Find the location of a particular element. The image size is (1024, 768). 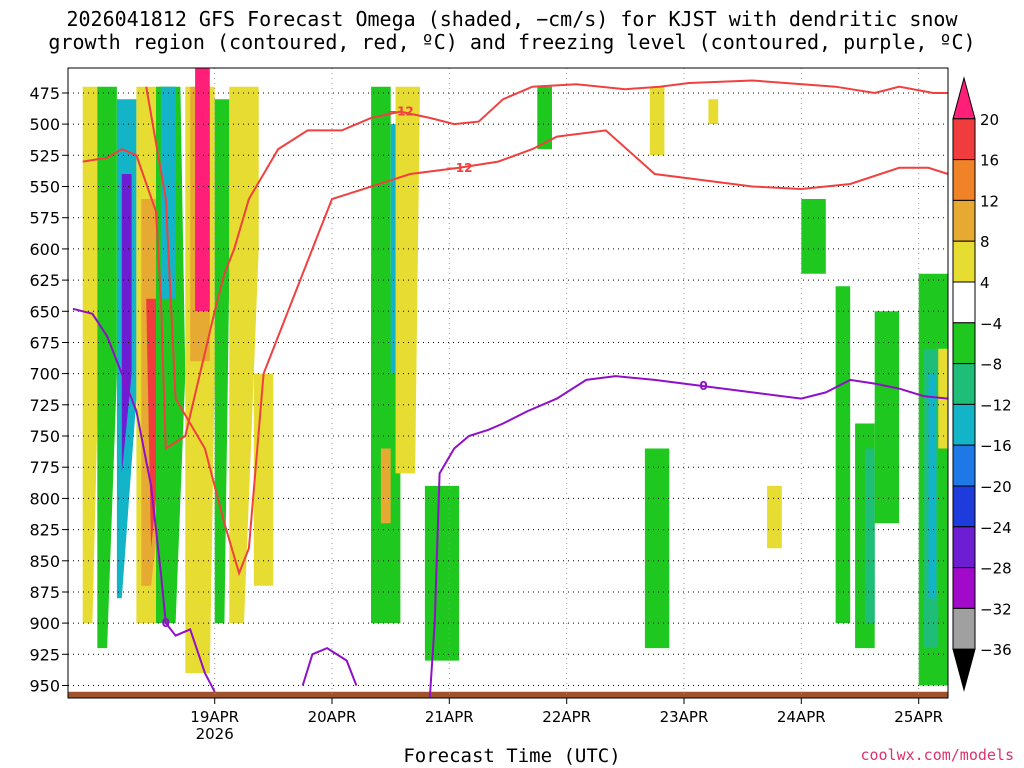

y-tick-label: 925 is located at coordinates (44, 654).